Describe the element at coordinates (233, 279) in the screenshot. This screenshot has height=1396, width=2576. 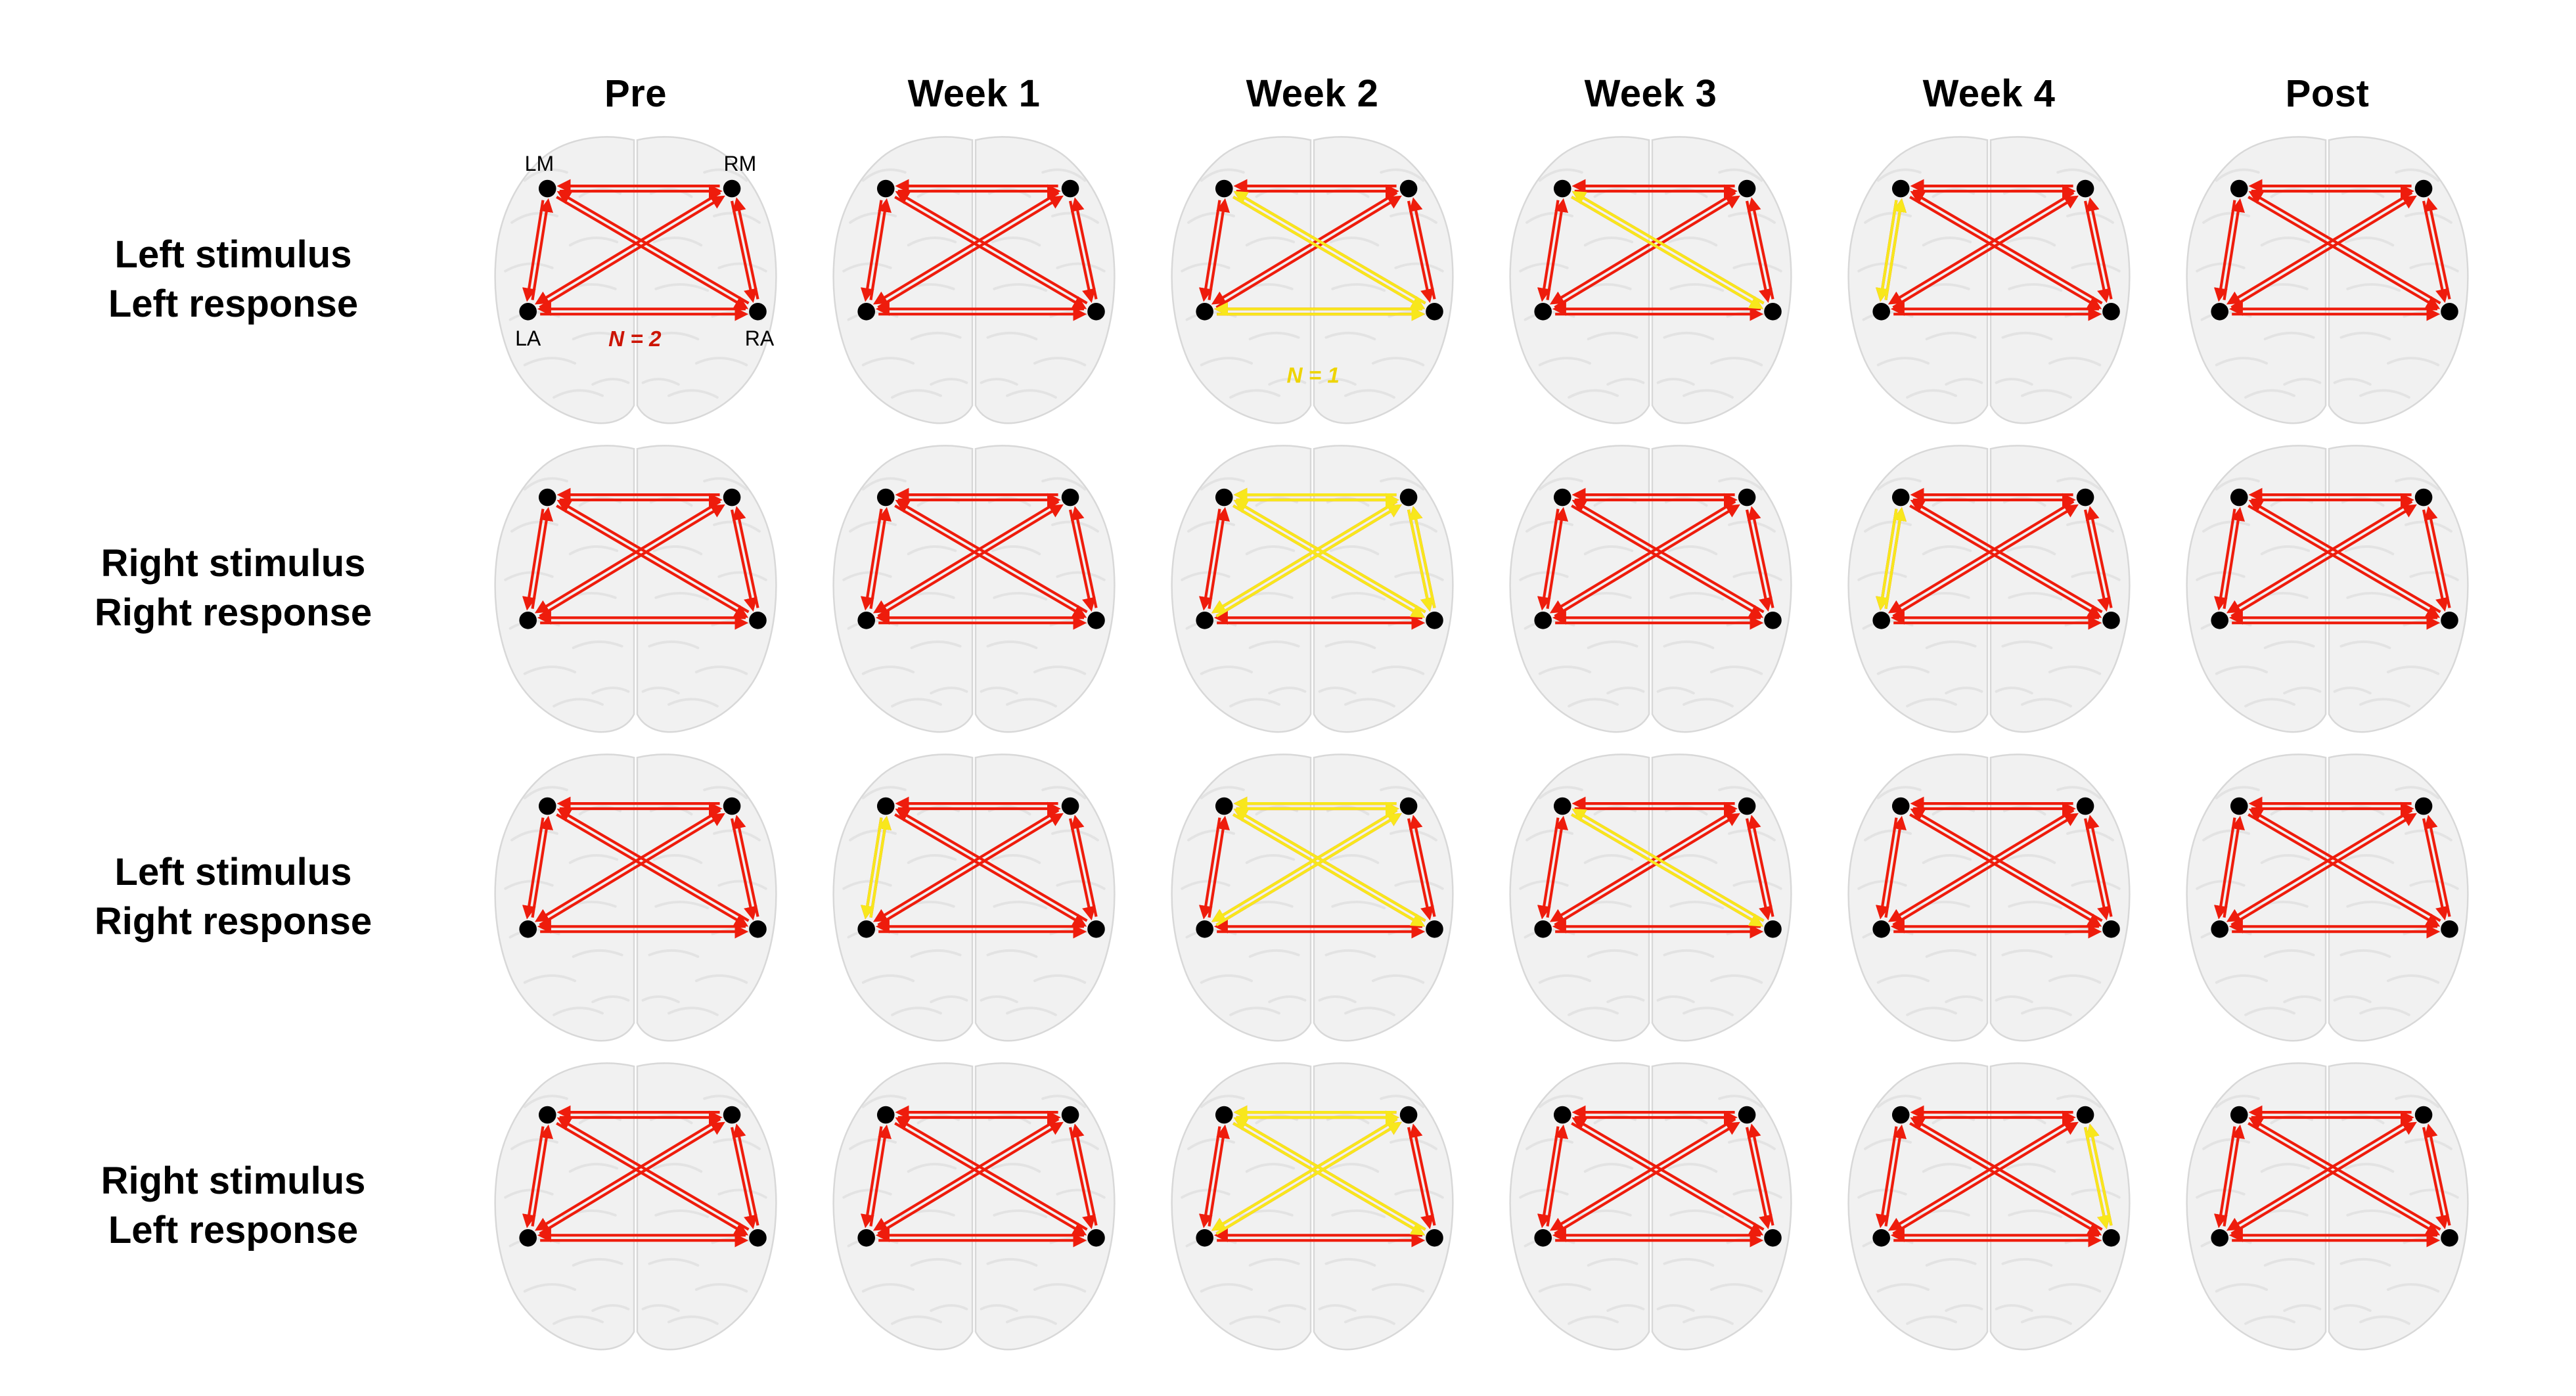
I see `row-label: Left stimulus Left response` at that location.